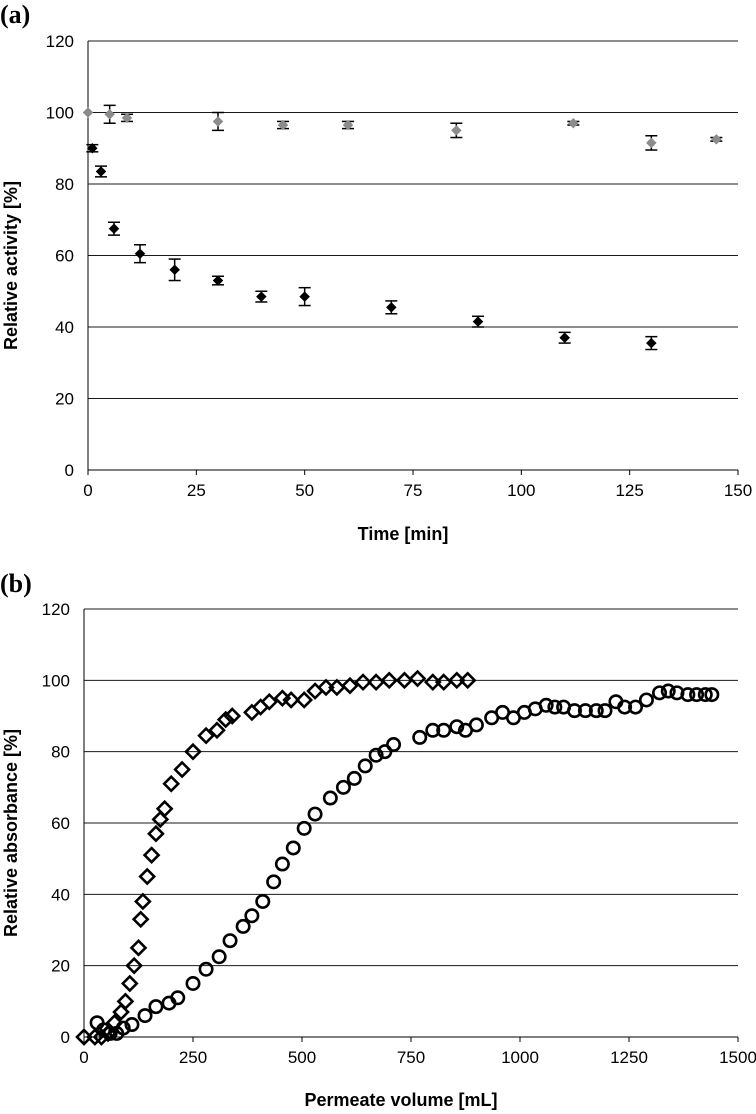 The image size is (756, 1114). I want to click on x-tick-label: 1500, so click(737, 1057).